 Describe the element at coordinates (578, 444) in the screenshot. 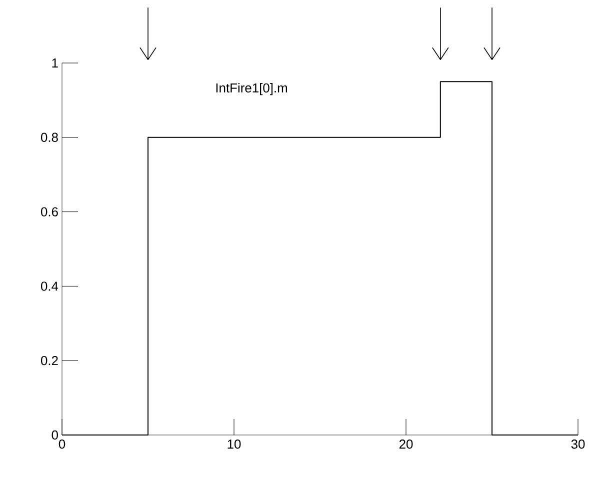

I see `x-tick-label: 30` at that location.